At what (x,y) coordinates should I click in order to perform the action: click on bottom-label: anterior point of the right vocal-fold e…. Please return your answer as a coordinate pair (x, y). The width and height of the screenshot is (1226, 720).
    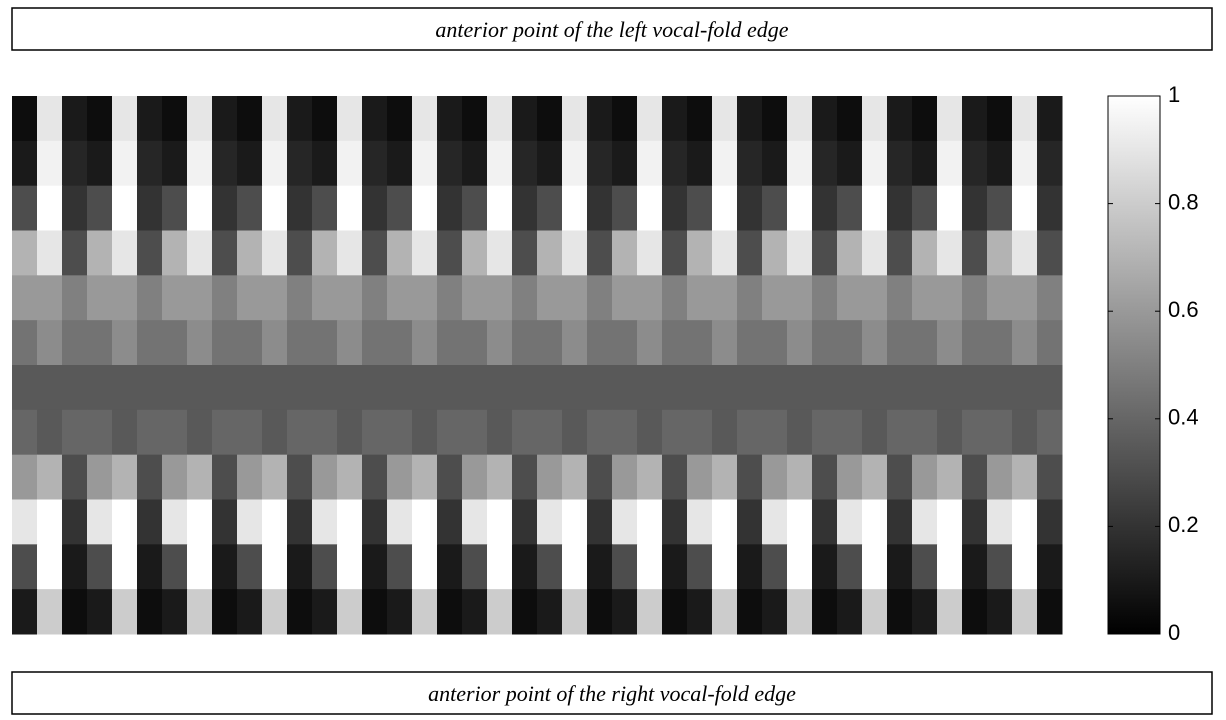
    Looking at the image, I should click on (612, 693).